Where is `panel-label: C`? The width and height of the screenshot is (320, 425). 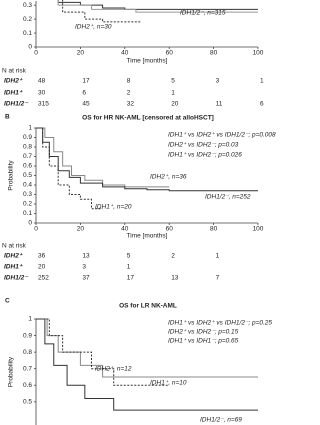
panel-label: C is located at coordinates (7, 301).